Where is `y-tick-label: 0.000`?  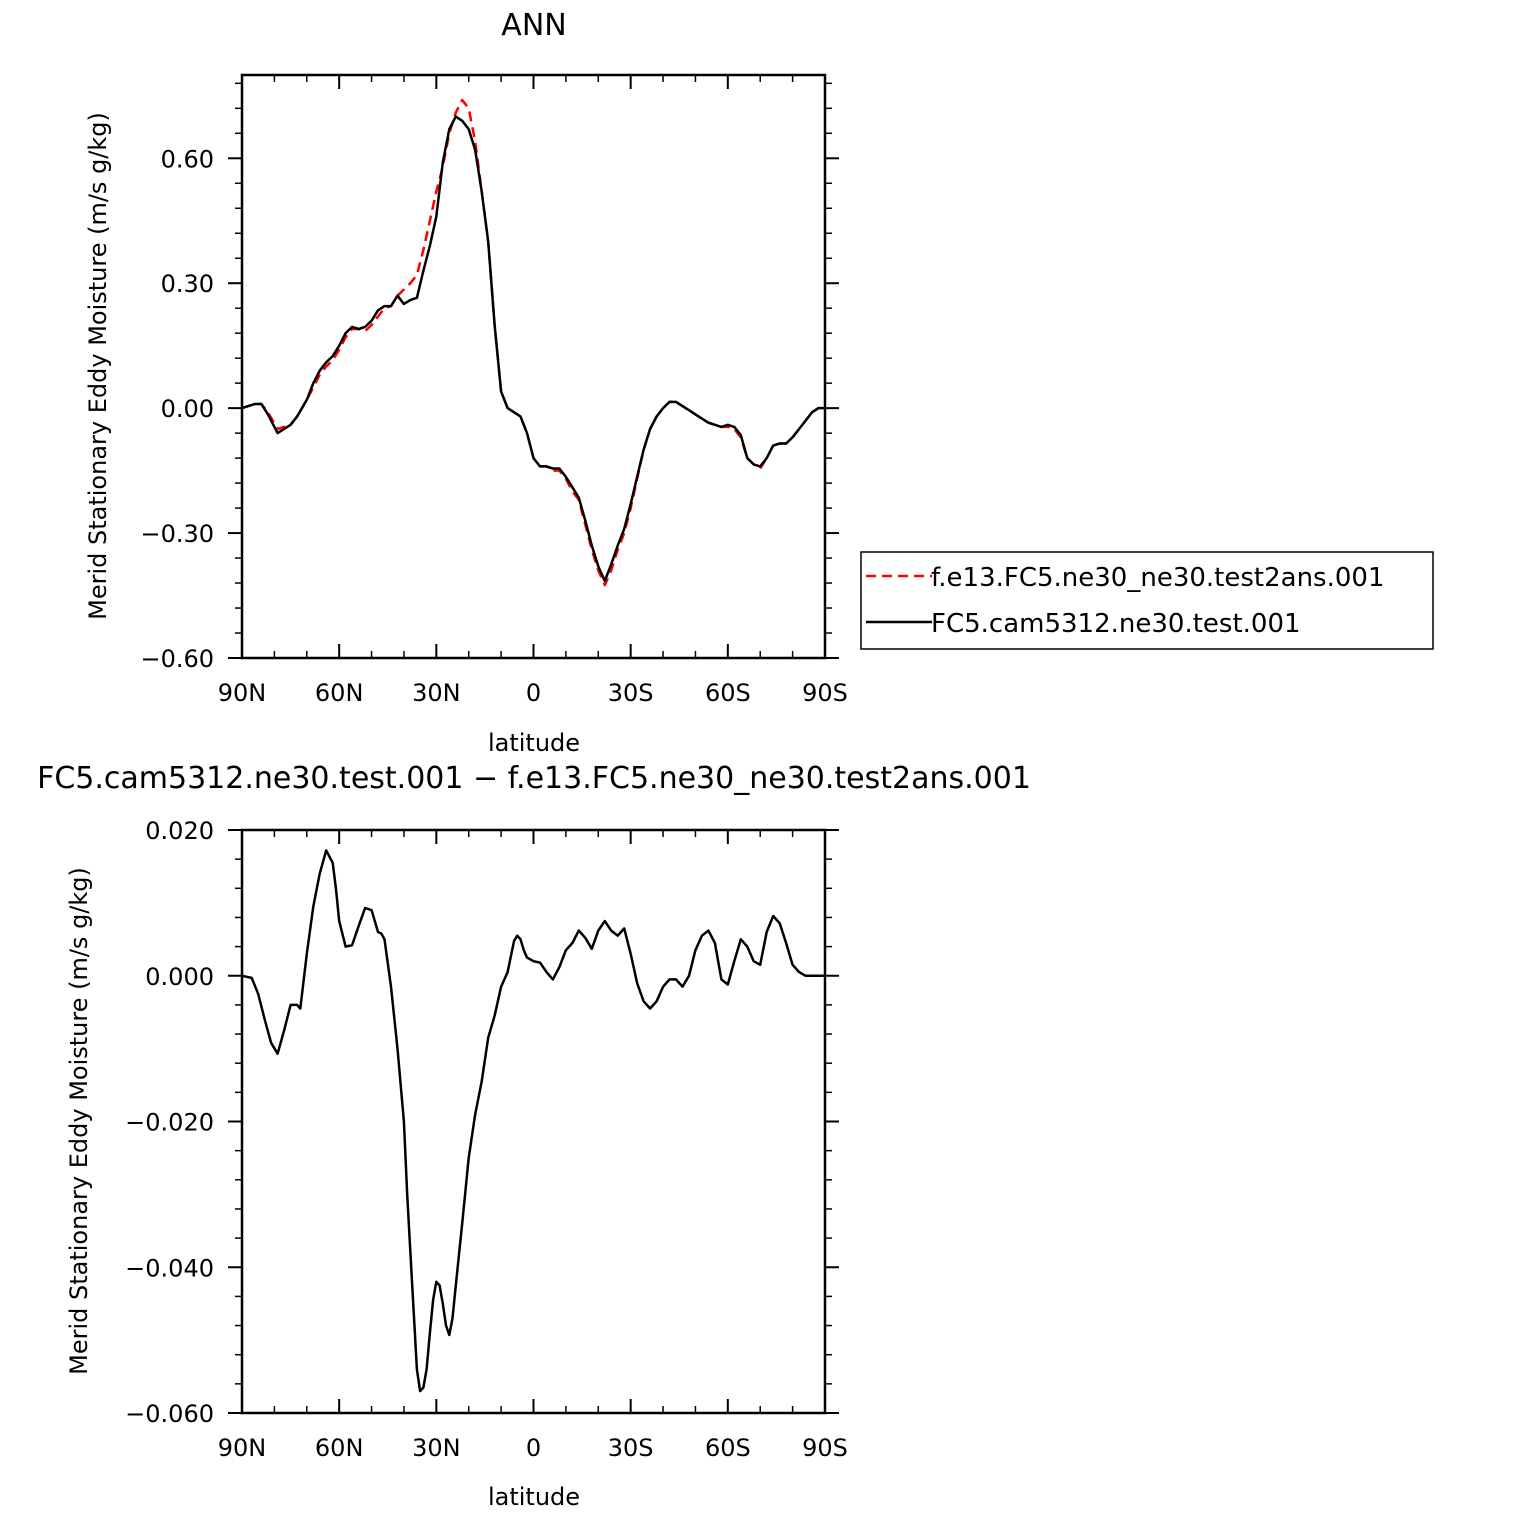
y-tick-label: 0.000 is located at coordinates (179, 977).